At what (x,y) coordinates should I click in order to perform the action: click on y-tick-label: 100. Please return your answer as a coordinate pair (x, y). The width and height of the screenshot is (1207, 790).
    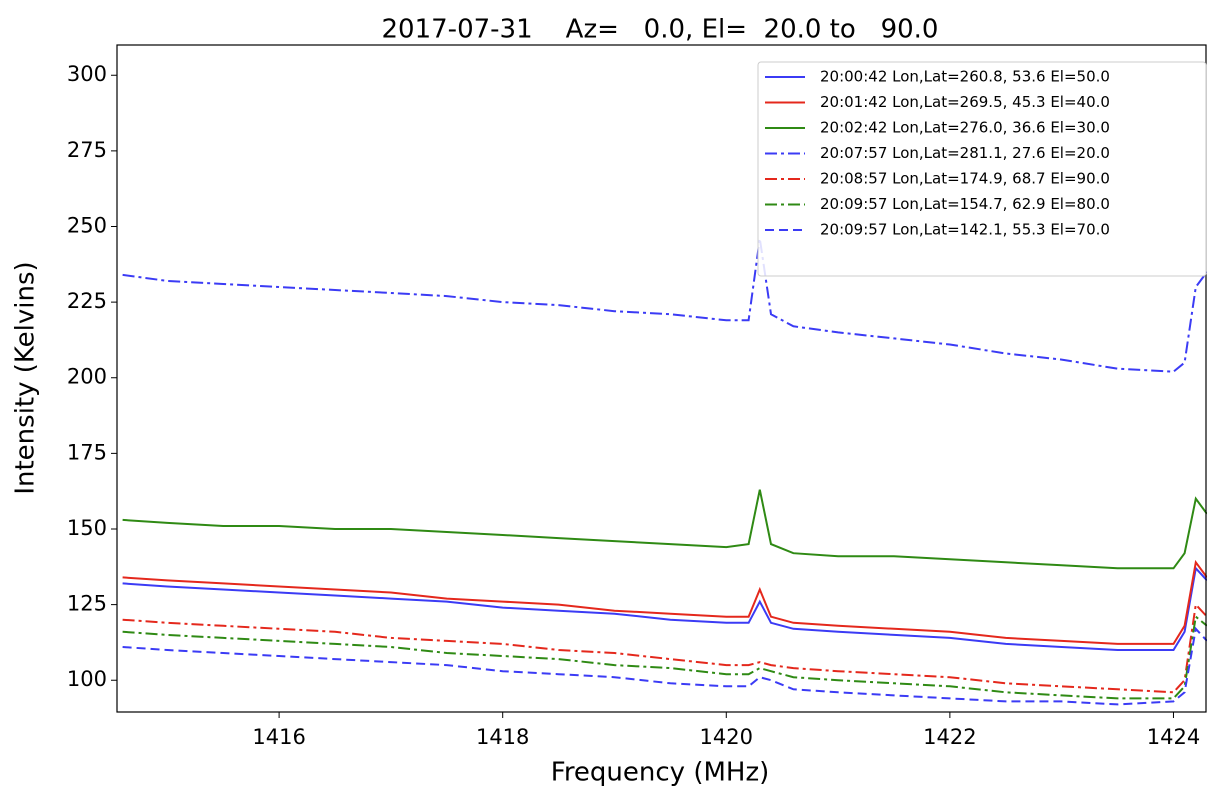
    Looking at the image, I should click on (87, 679).